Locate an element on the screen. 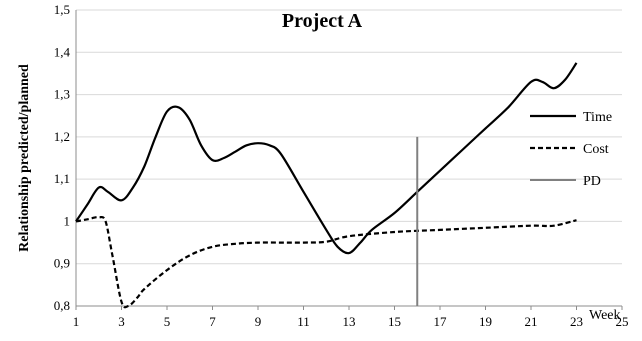 The height and width of the screenshot is (341, 642). x-tick-label: 1 is located at coordinates (76, 321).